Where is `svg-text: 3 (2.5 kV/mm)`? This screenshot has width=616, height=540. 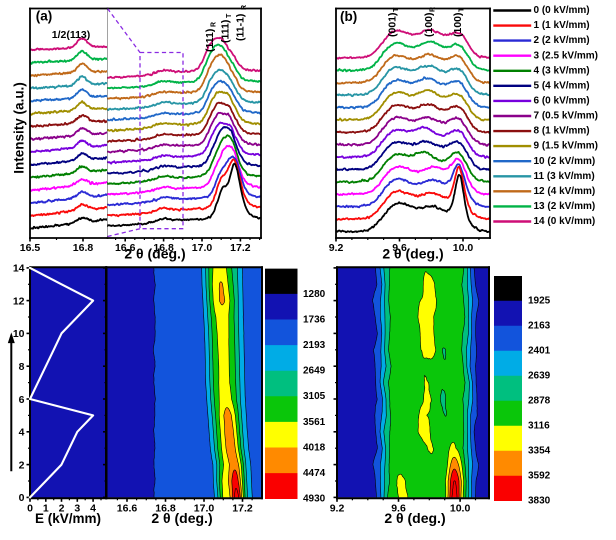 svg-text: 3 (2.5 kV/mm) is located at coordinates (566, 55).